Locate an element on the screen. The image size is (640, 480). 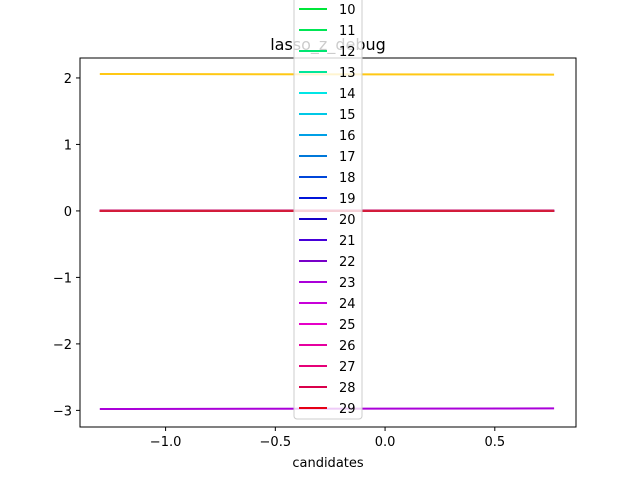
legend-label-18: 18 is located at coordinates (347, 178).